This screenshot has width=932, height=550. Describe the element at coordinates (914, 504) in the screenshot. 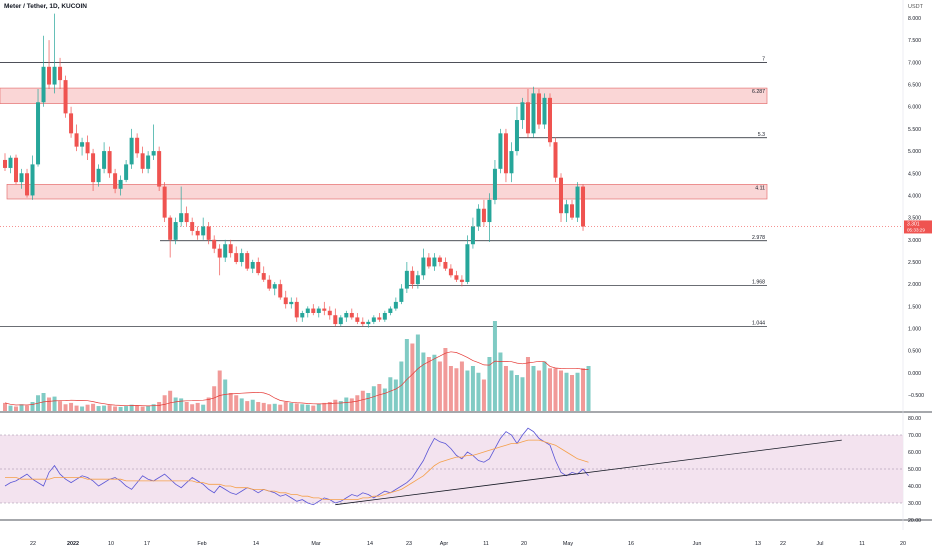

I see `rsi-tick-label: 30.00` at that location.